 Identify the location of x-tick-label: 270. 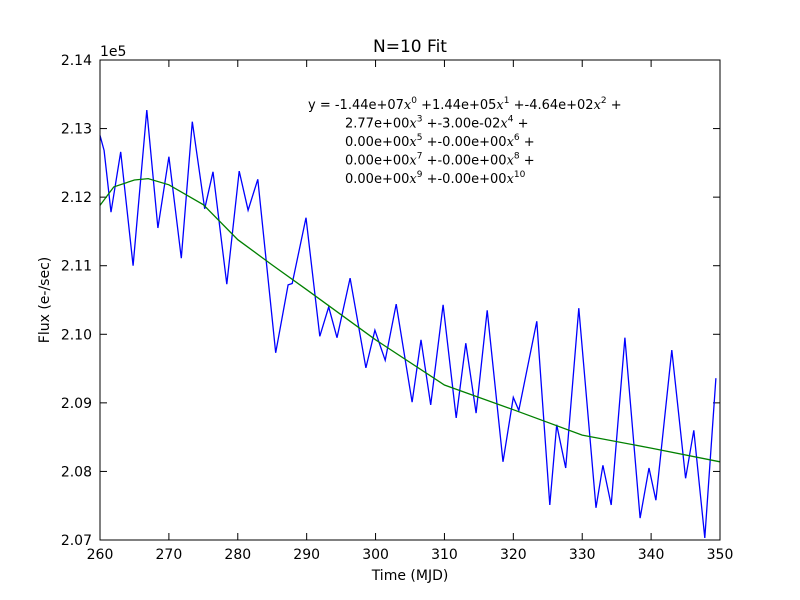
(169, 555).